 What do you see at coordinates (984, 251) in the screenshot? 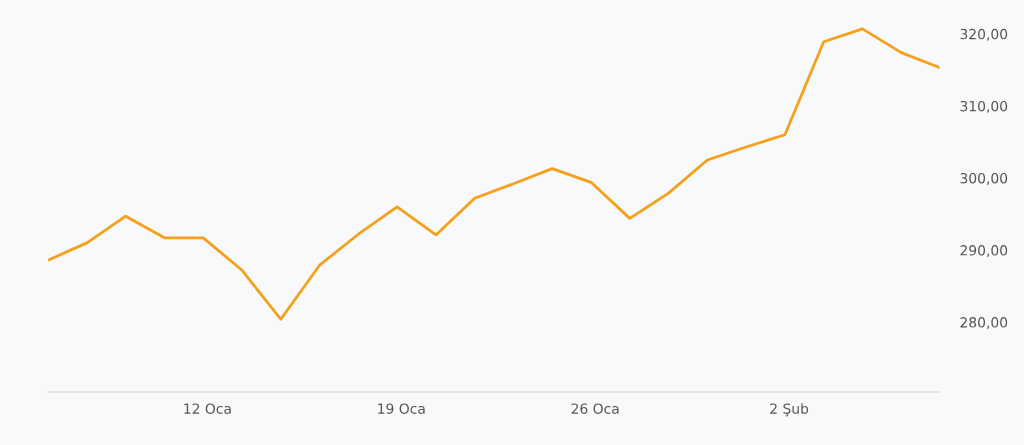
I see `y-tick-label: 290,00` at bounding box center [984, 251].